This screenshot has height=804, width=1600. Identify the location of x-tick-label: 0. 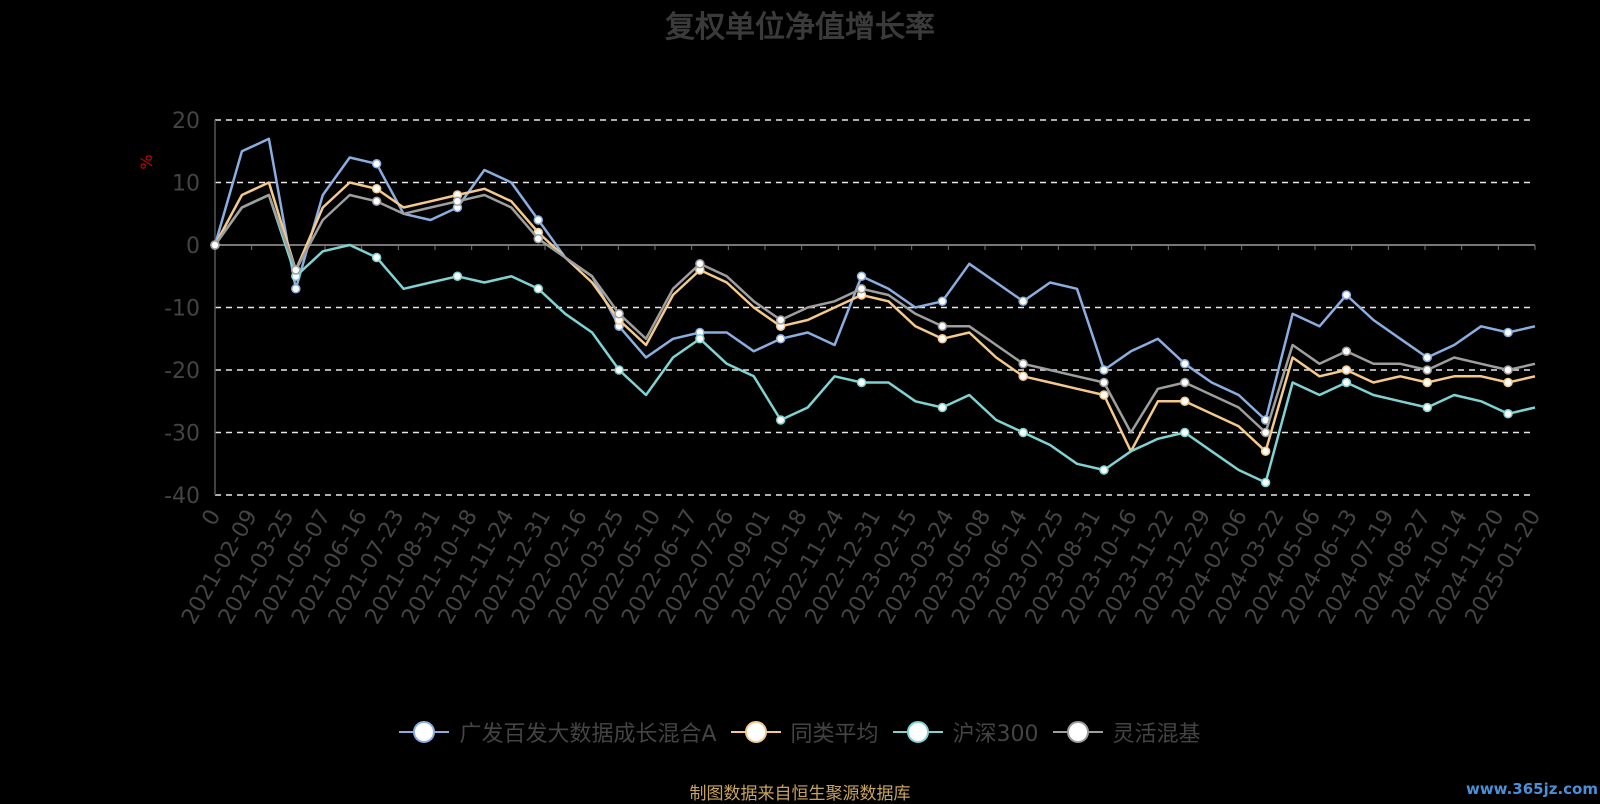
(212, 518).